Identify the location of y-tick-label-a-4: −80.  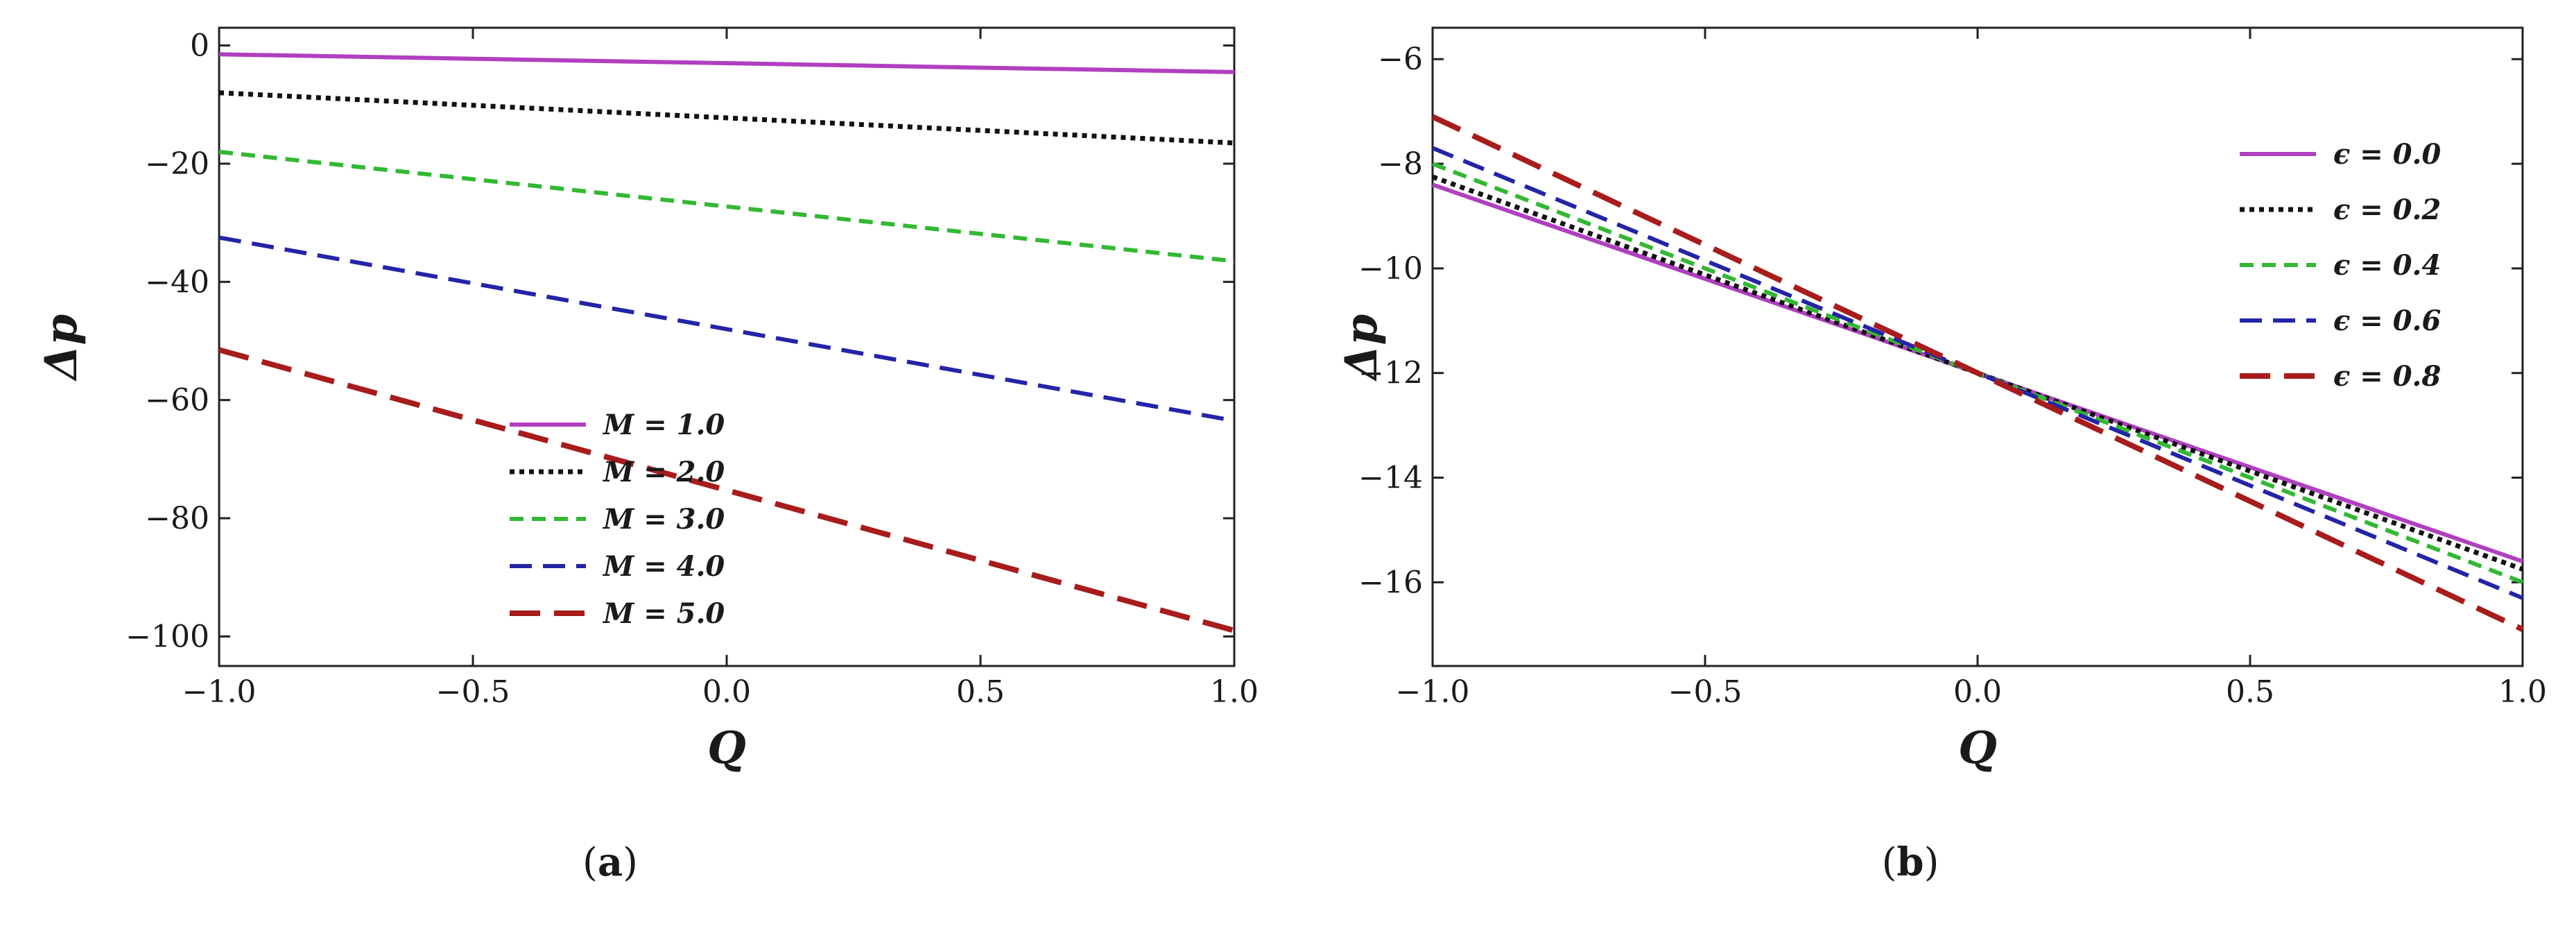
(177, 519).